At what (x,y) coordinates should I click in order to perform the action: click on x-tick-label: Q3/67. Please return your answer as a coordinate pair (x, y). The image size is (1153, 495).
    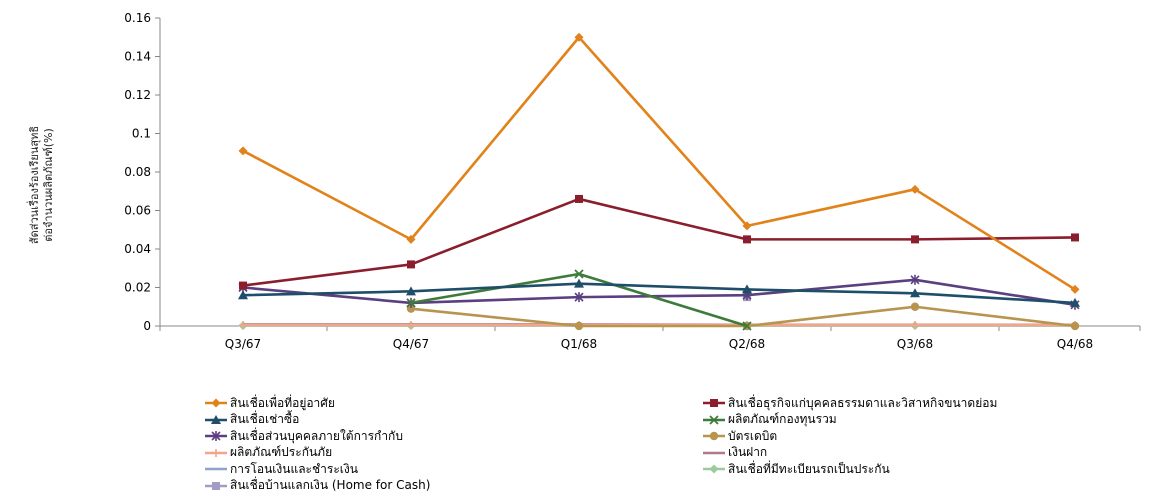
    Looking at the image, I should click on (243, 344).